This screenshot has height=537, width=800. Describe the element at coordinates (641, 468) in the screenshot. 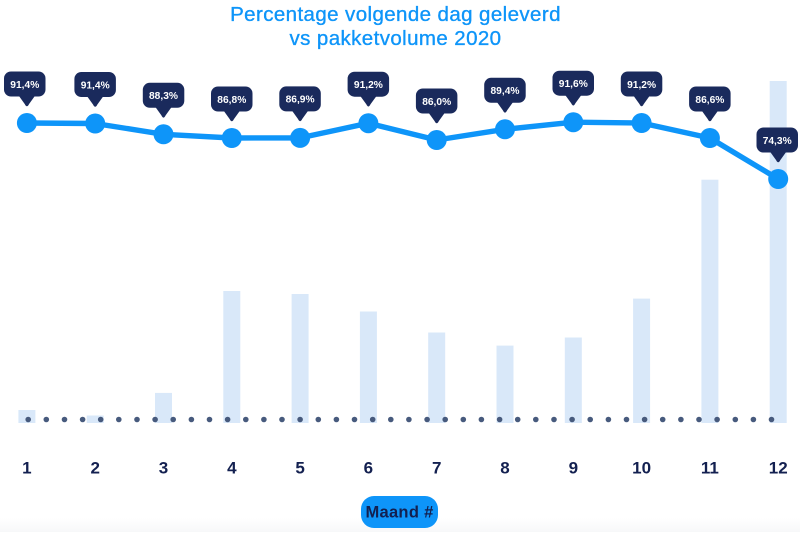

I see `svg-text: 10` at that location.